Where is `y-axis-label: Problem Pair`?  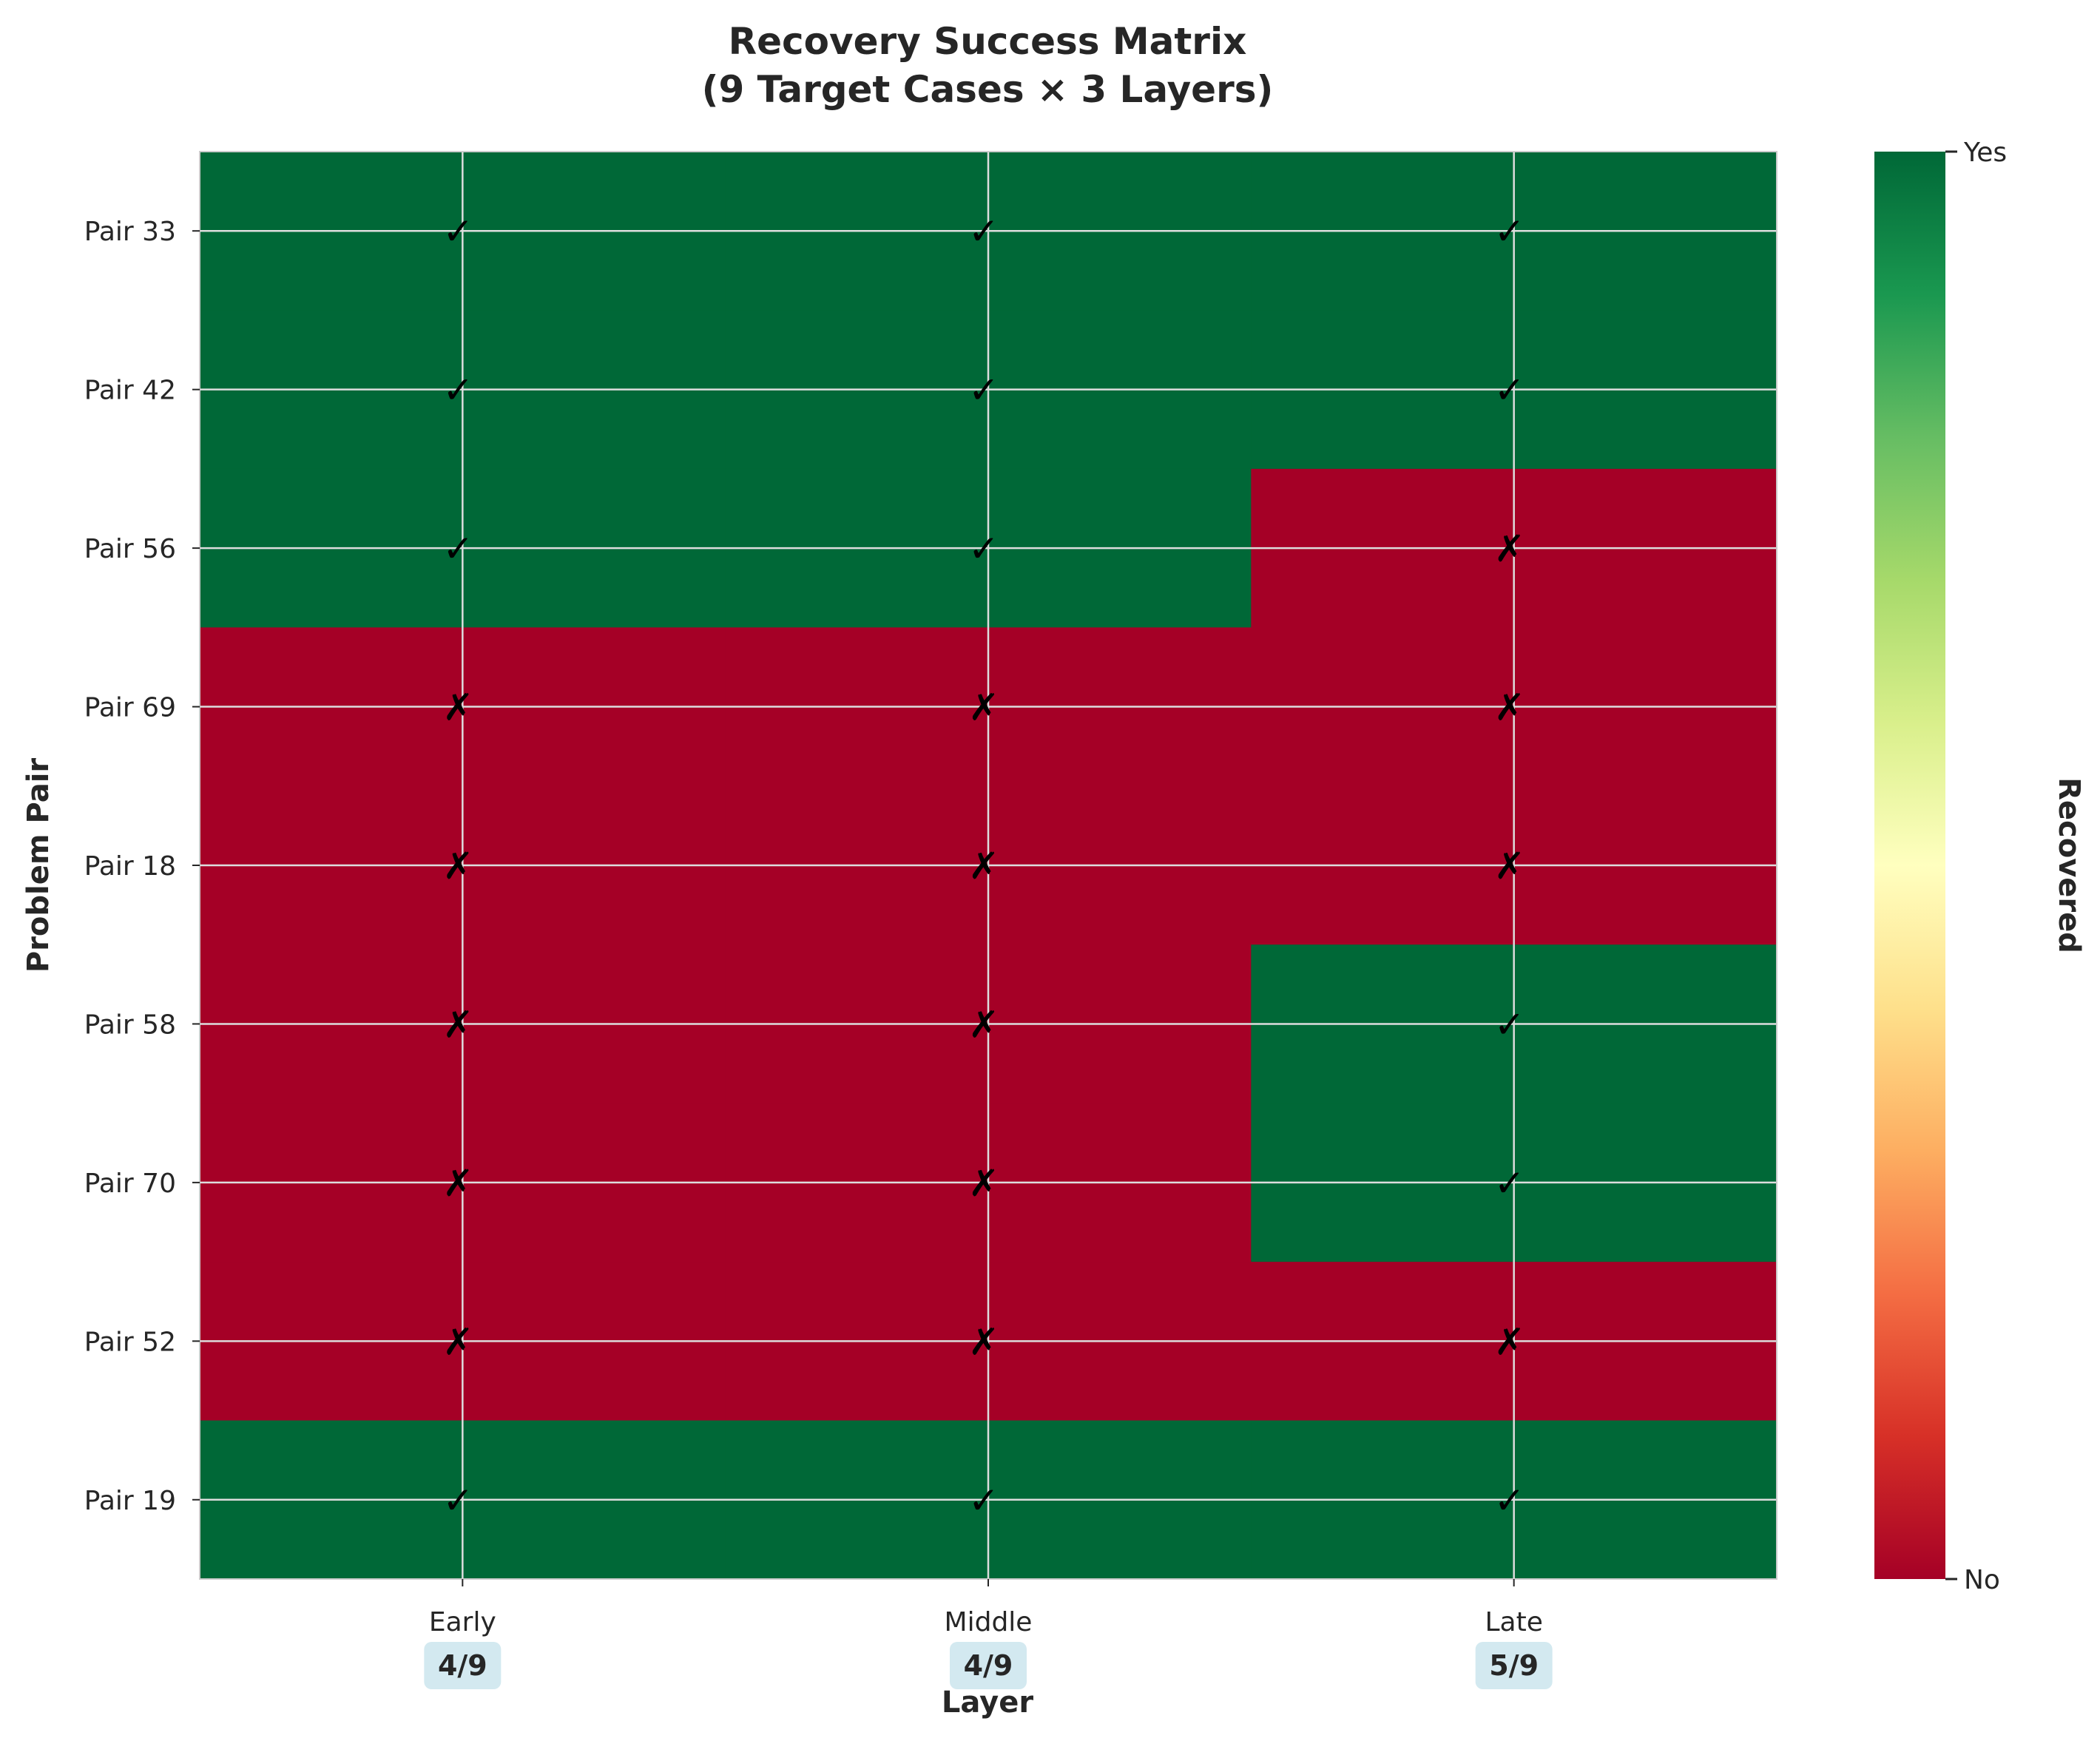 y-axis-label: Problem Pair is located at coordinates (38, 865).